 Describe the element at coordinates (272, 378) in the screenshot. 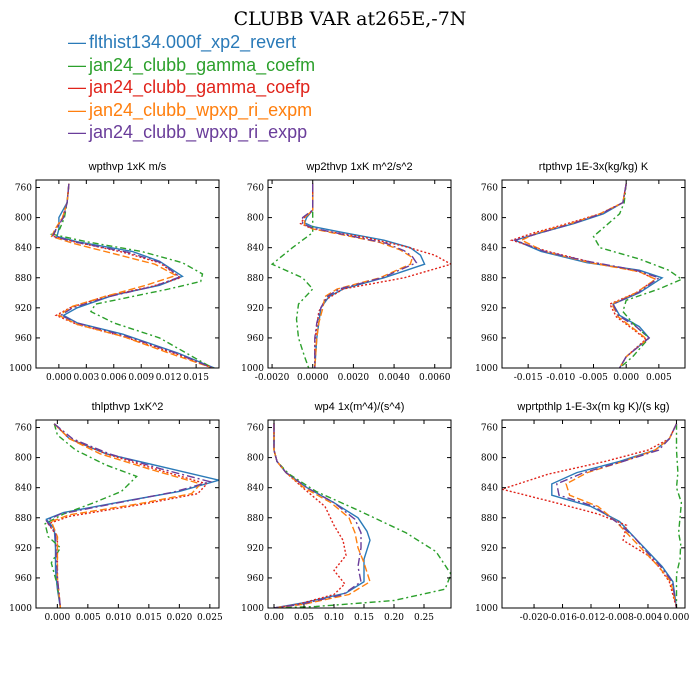

I see `x-tick-label: -0.0020` at that location.